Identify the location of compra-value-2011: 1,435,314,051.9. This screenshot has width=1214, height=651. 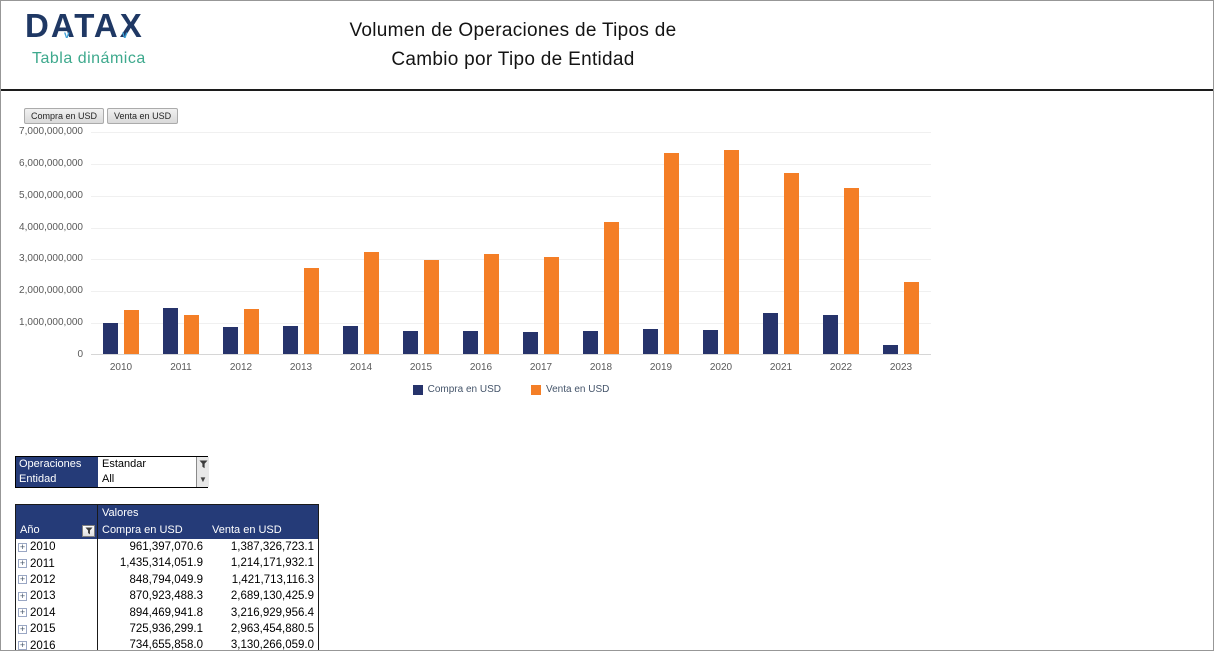
(161, 563).